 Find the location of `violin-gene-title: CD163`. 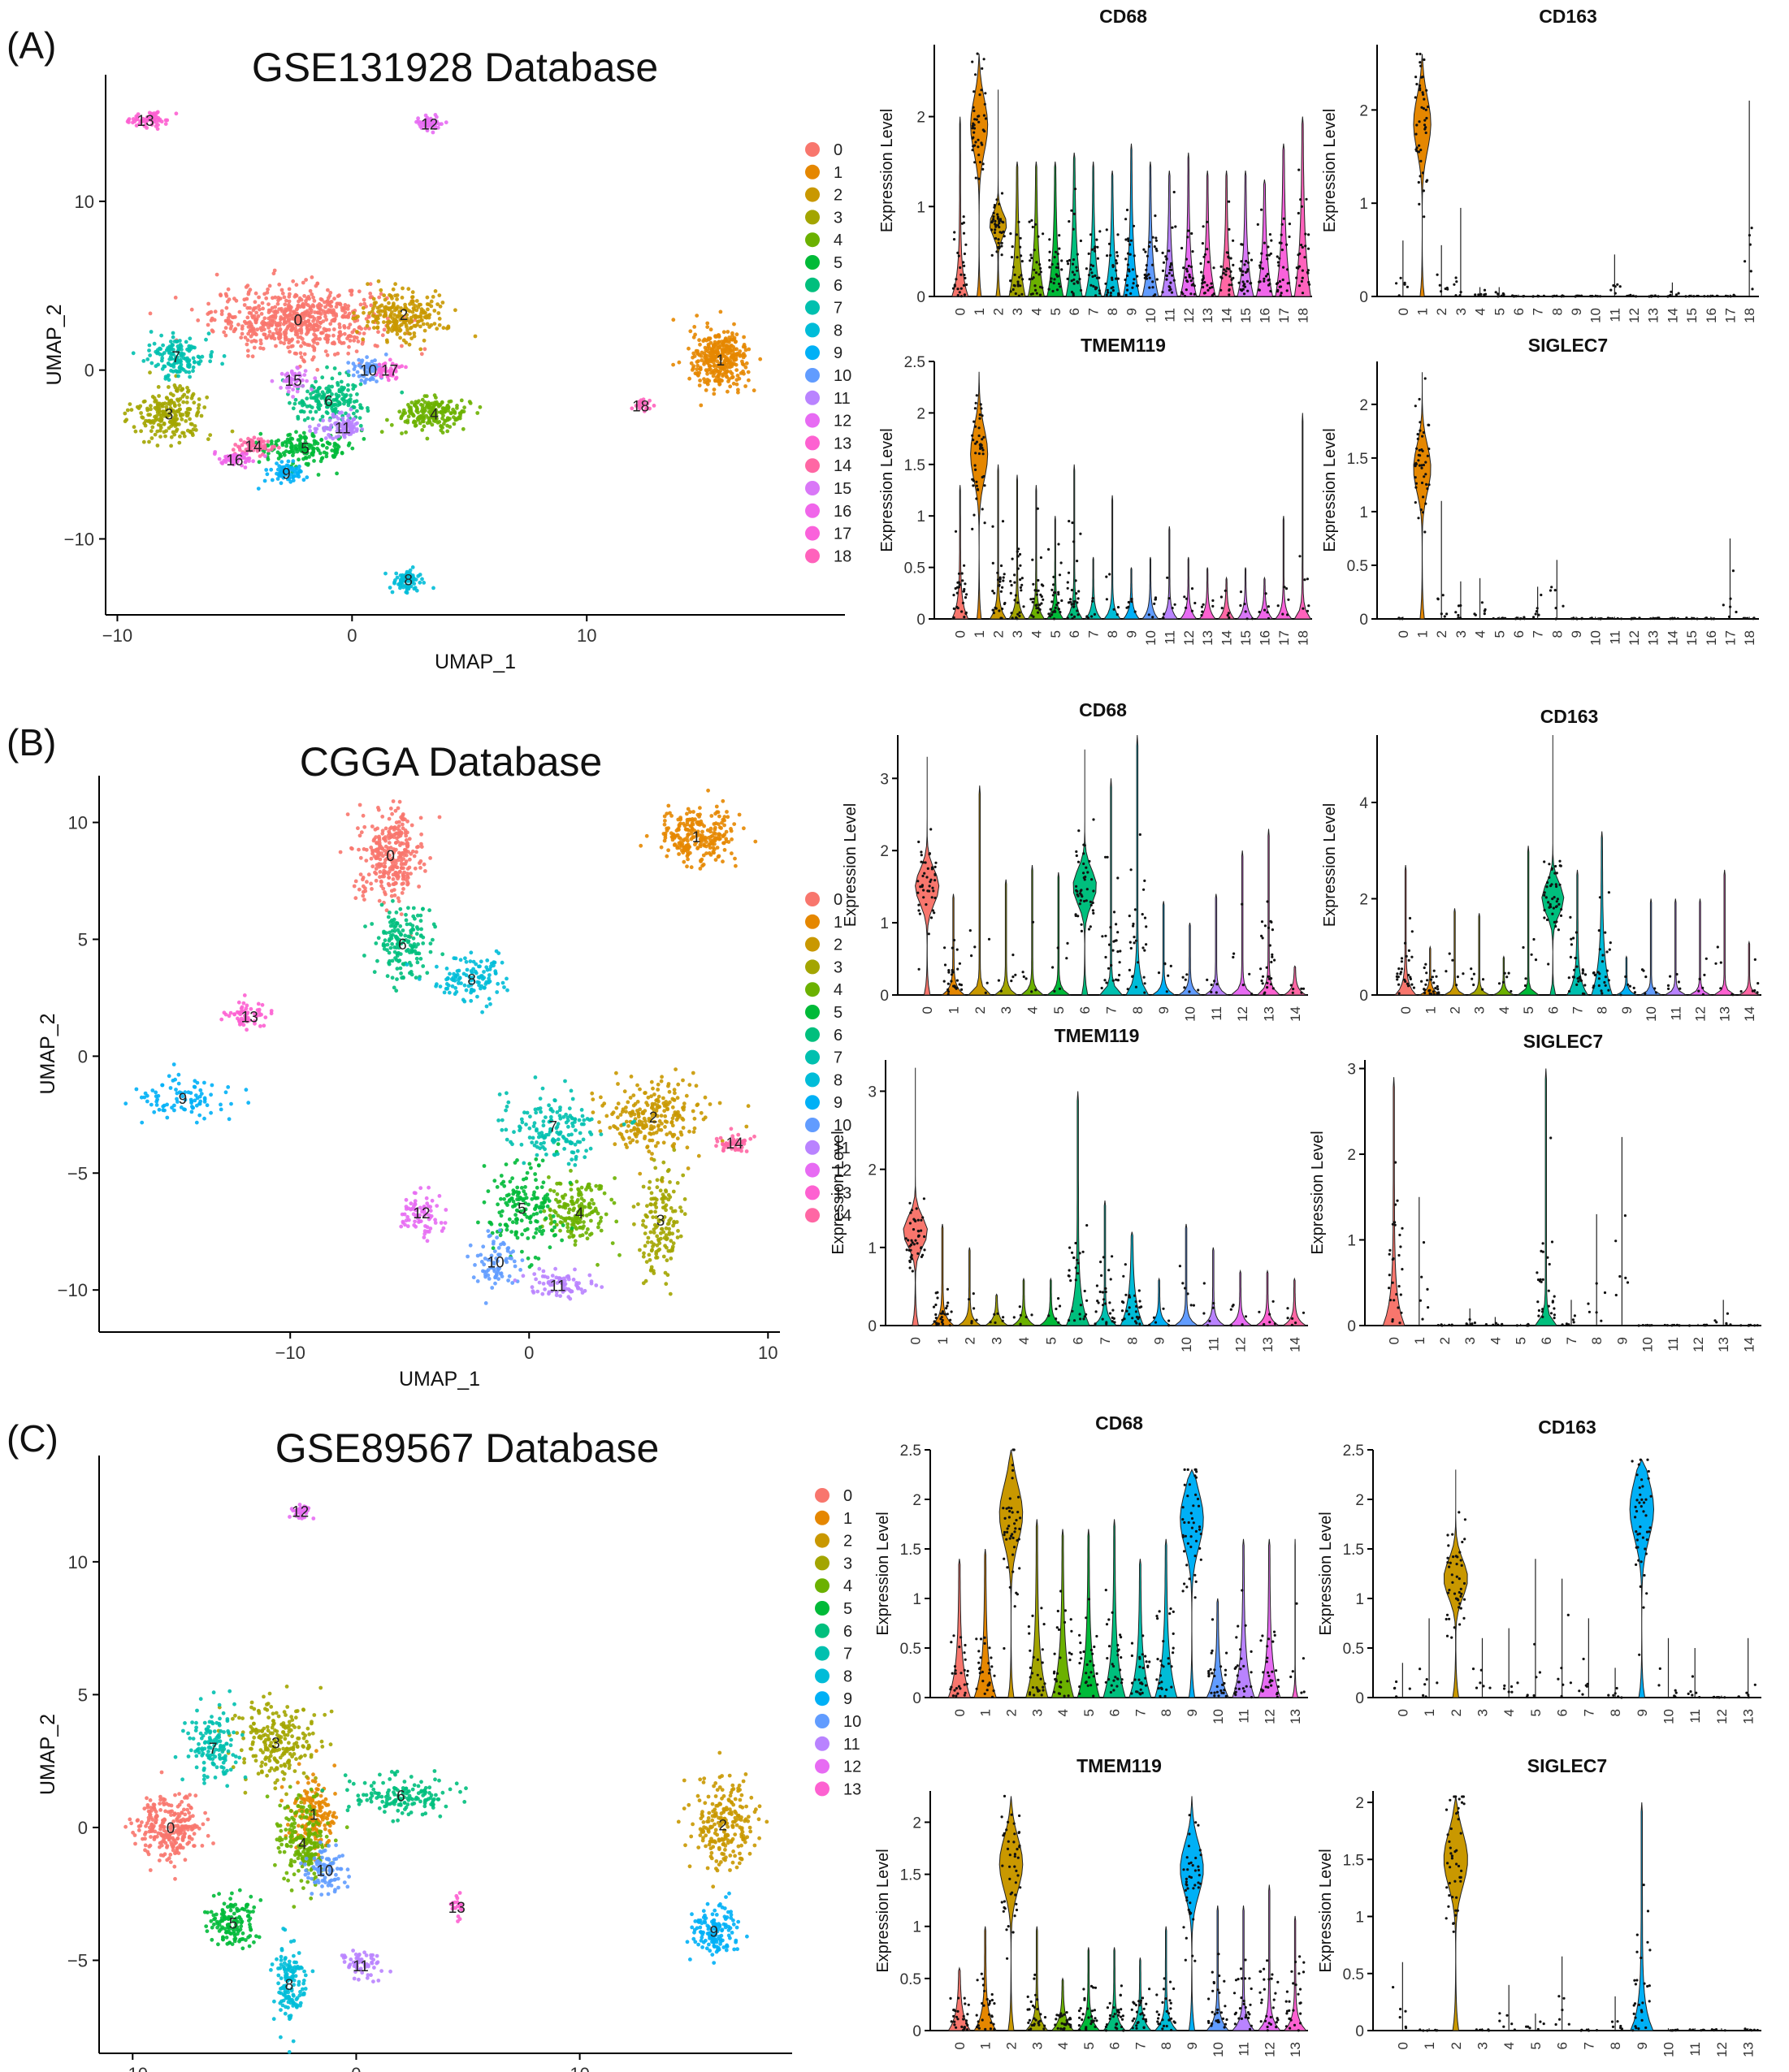

violin-gene-title: CD163 is located at coordinates (1568, 16).